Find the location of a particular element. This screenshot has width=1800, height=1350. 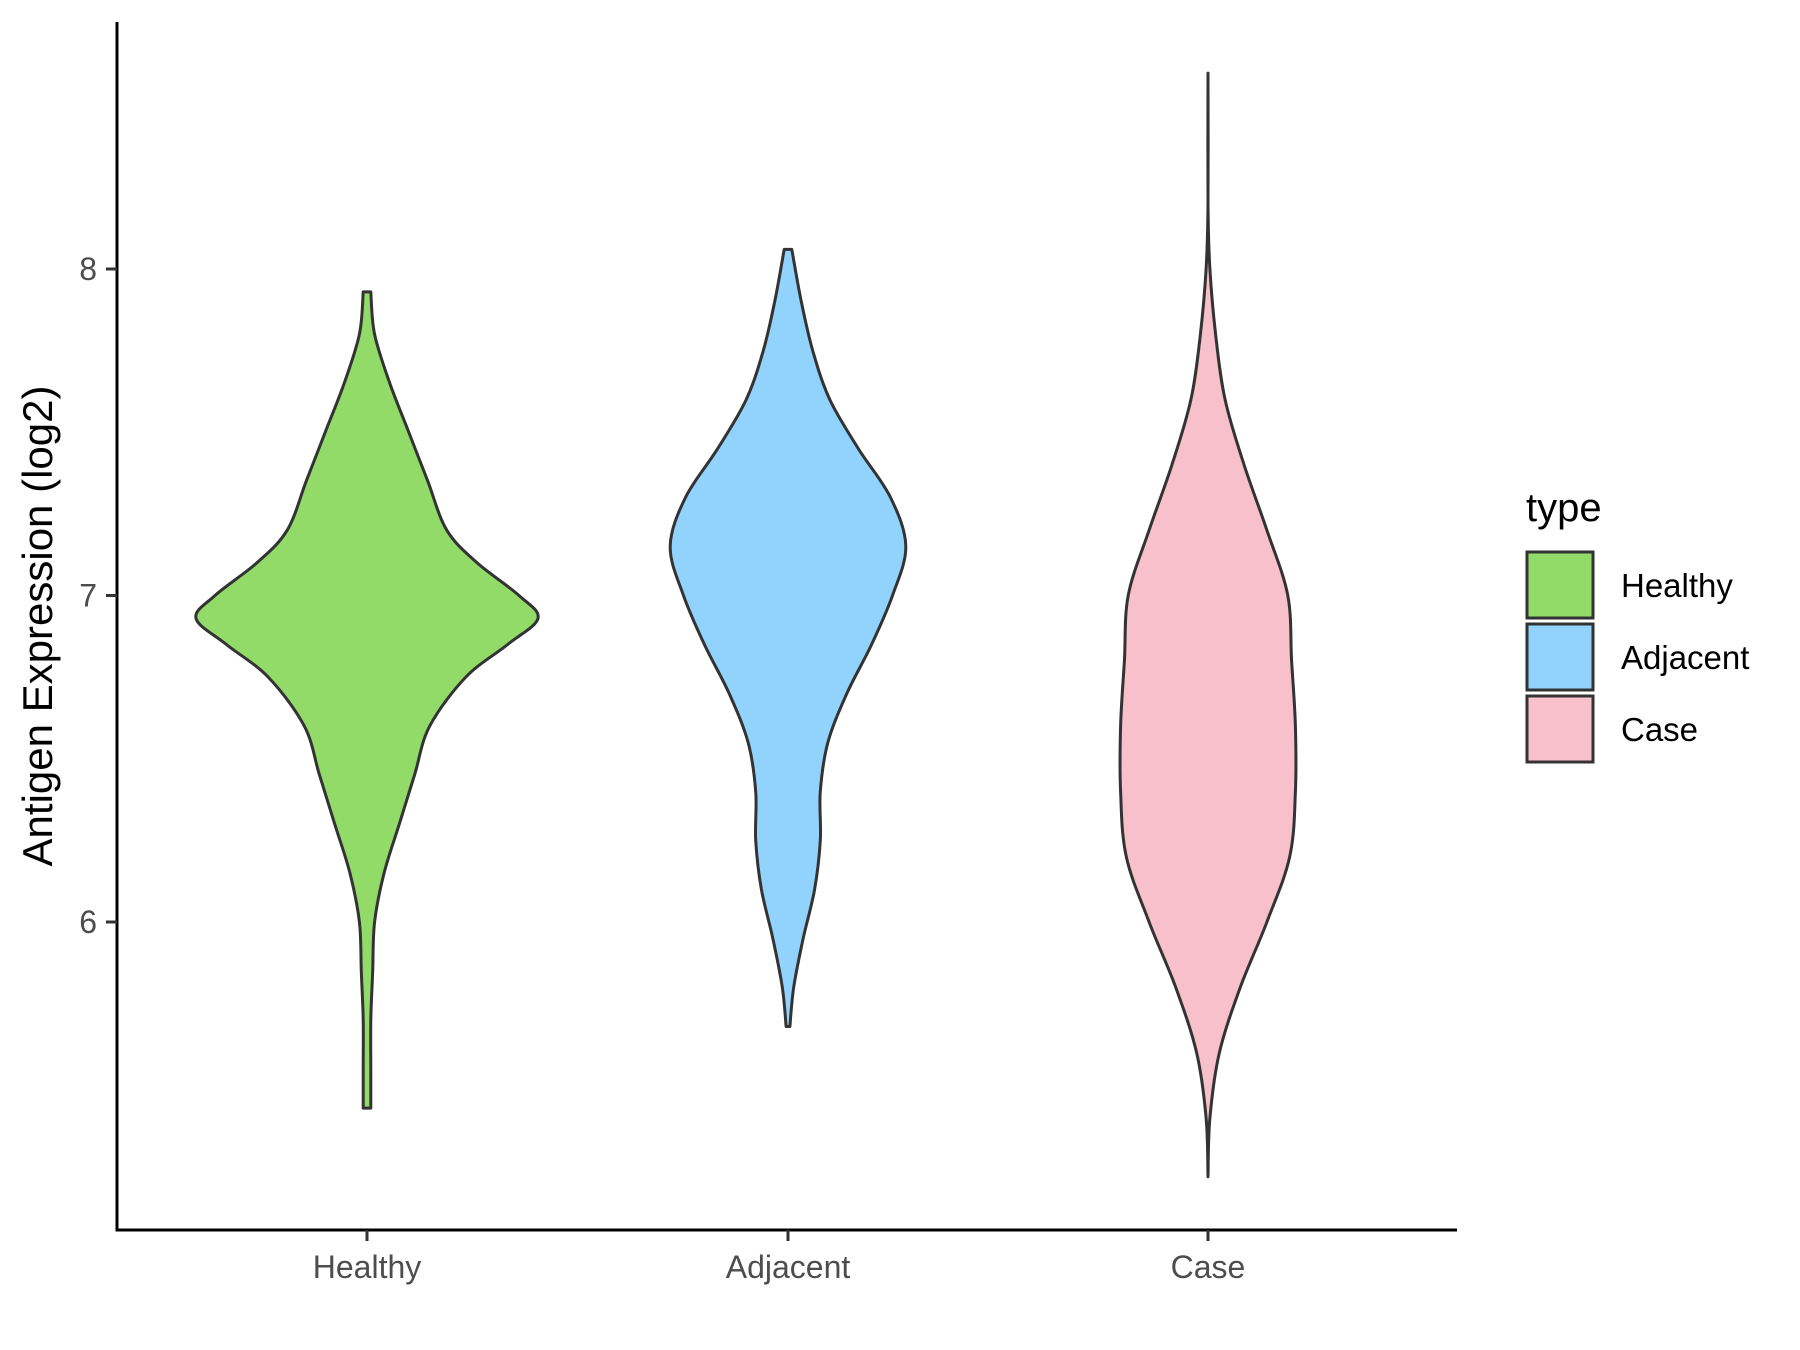

violin-case is located at coordinates (1208, 625).